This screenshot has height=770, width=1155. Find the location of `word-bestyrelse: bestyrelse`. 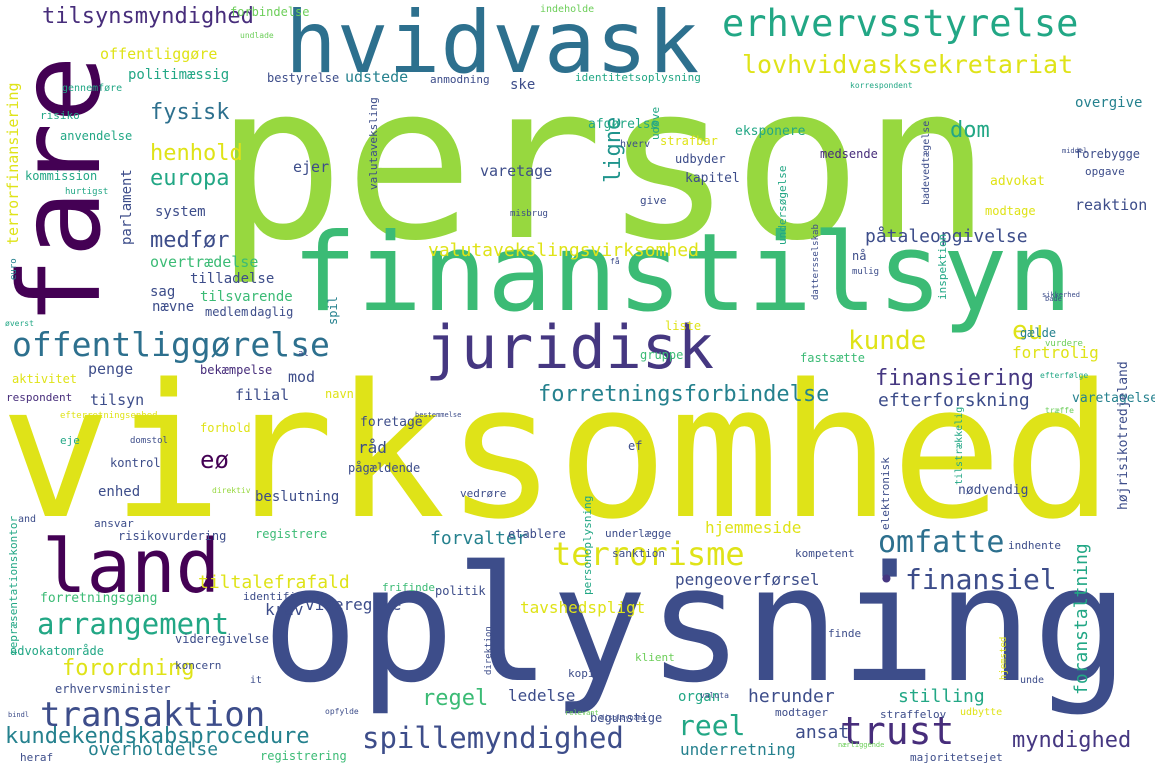

word-bestyrelse: bestyrelse is located at coordinates (303, 78).